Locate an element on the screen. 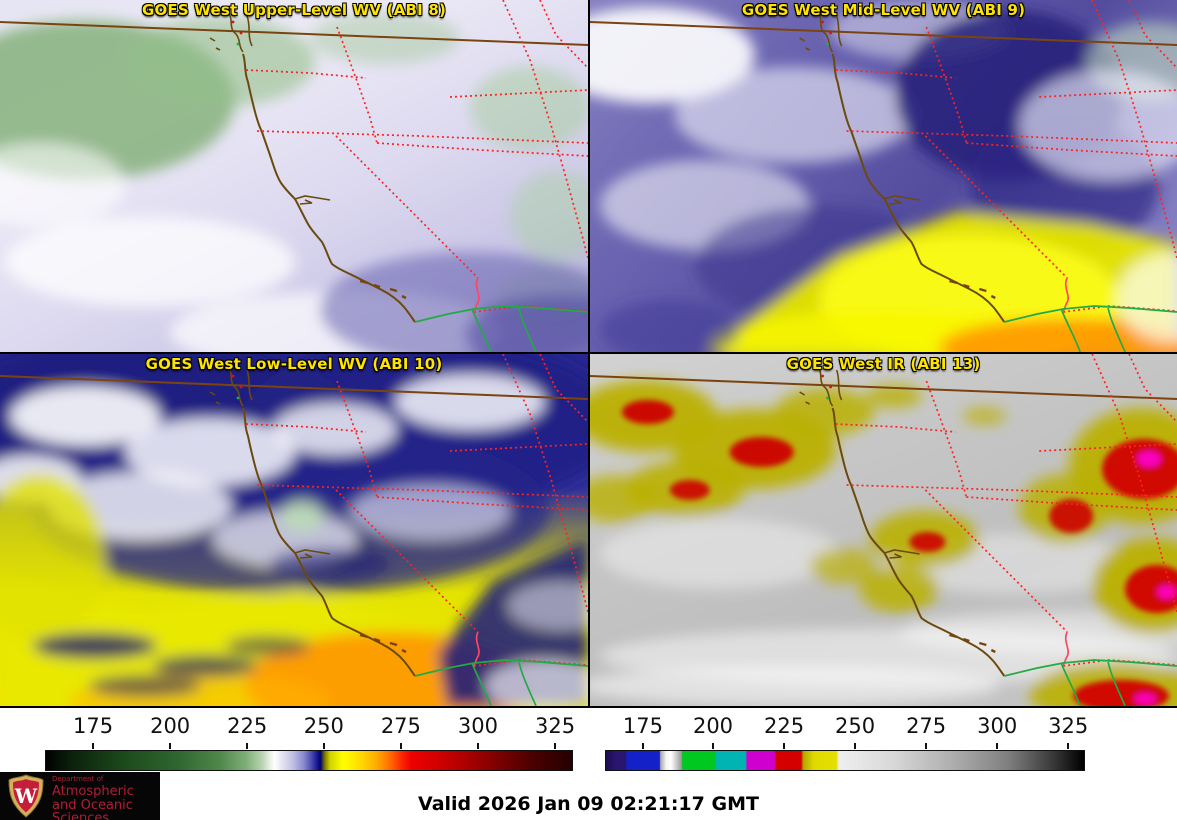 This screenshot has width=1177, height=820. ir-tick-label: 225 is located at coordinates (784, 726).